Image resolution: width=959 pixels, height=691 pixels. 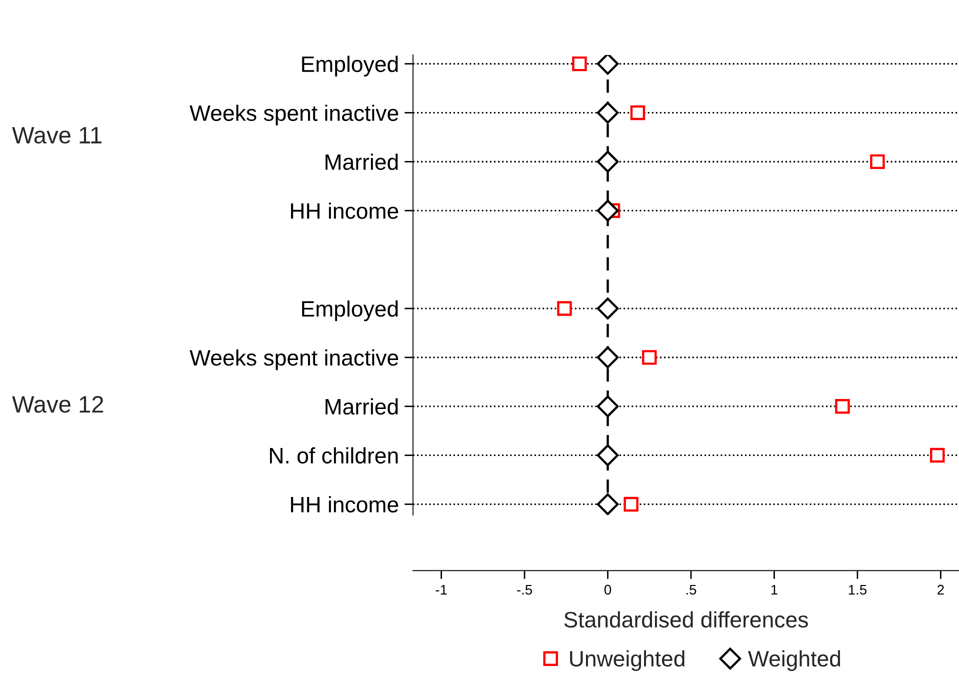 I want to click on x-tick-label: 1.5, so click(x=857, y=589).